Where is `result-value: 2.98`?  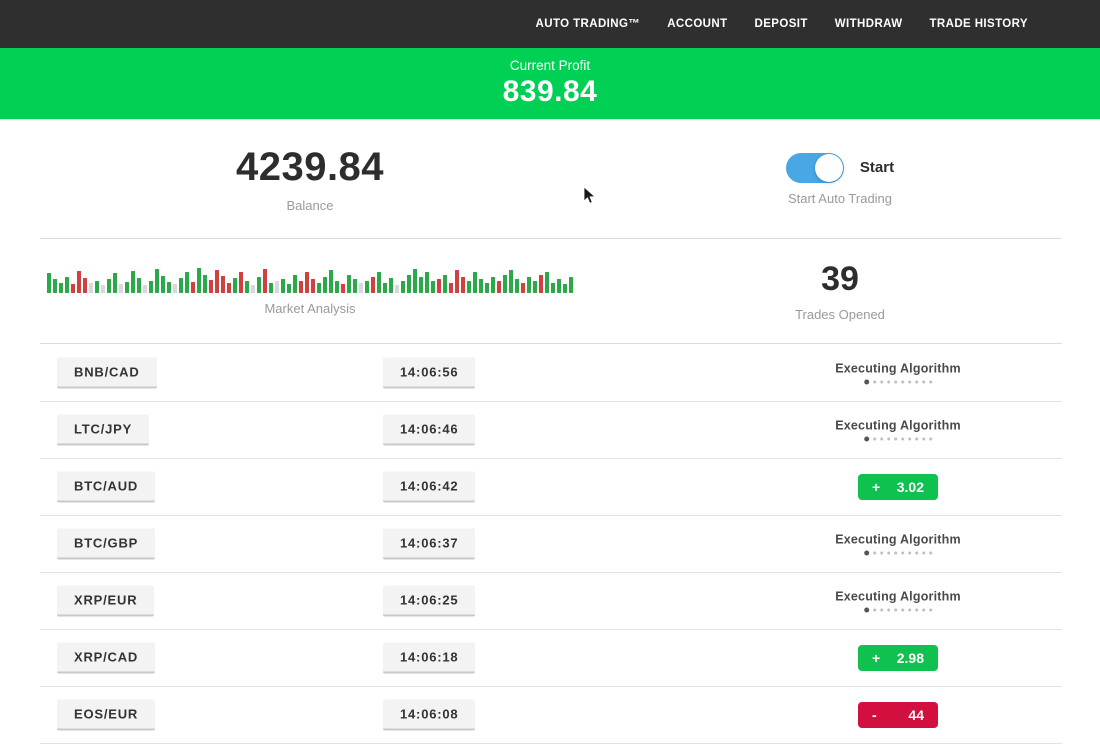
result-value: 2.98 is located at coordinates (910, 657).